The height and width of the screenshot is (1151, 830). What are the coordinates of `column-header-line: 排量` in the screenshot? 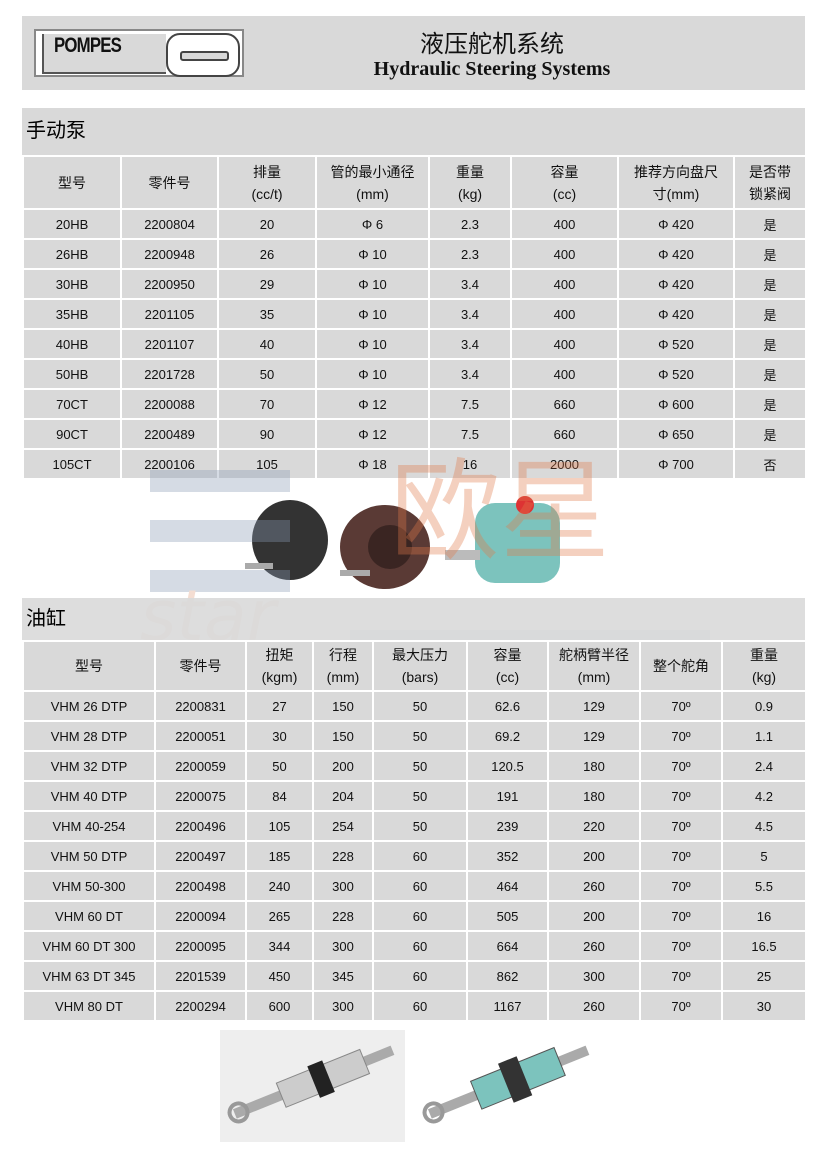 It's located at (267, 171).